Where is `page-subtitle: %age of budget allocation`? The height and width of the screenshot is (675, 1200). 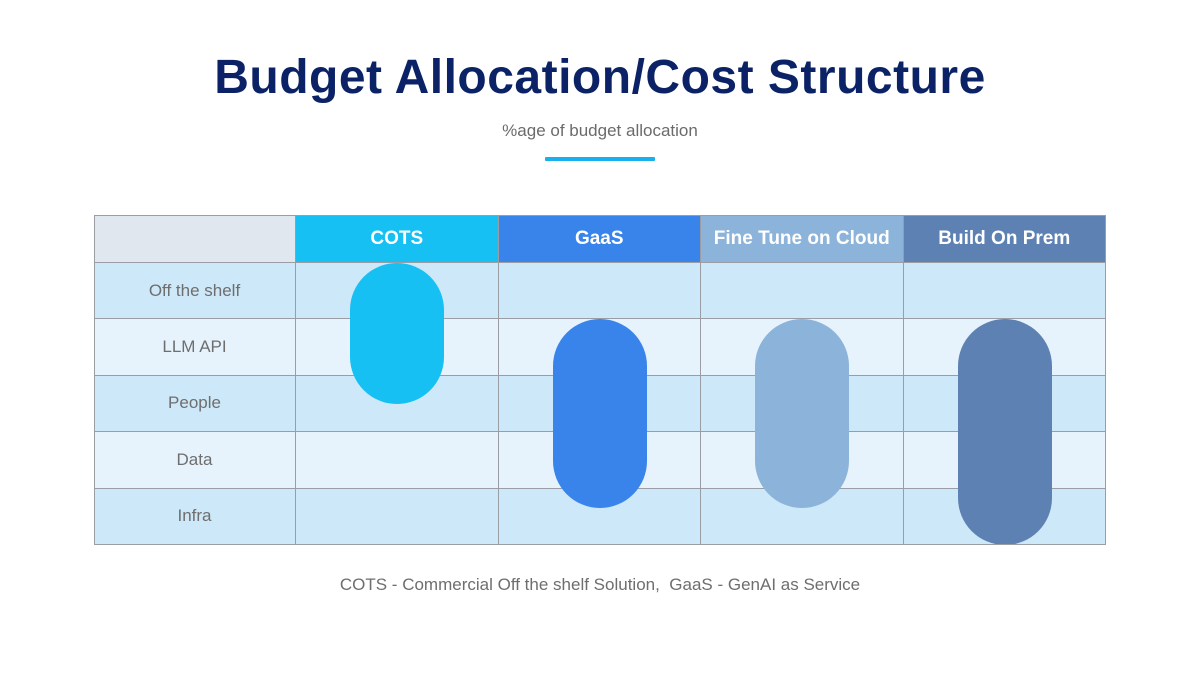 page-subtitle: %age of budget allocation is located at coordinates (600, 130).